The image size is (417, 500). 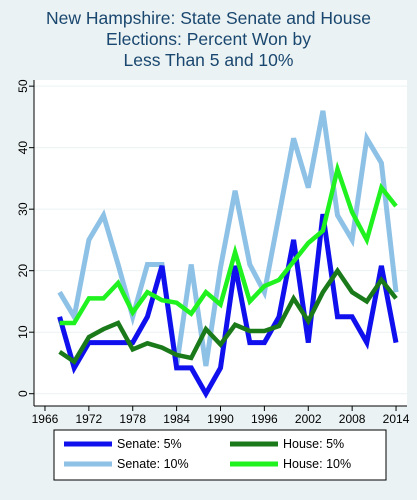 What do you see at coordinates (149, 444) in the screenshot?
I see `legend-label-senate-5: Senate: 5%` at bounding box center [149, 444].